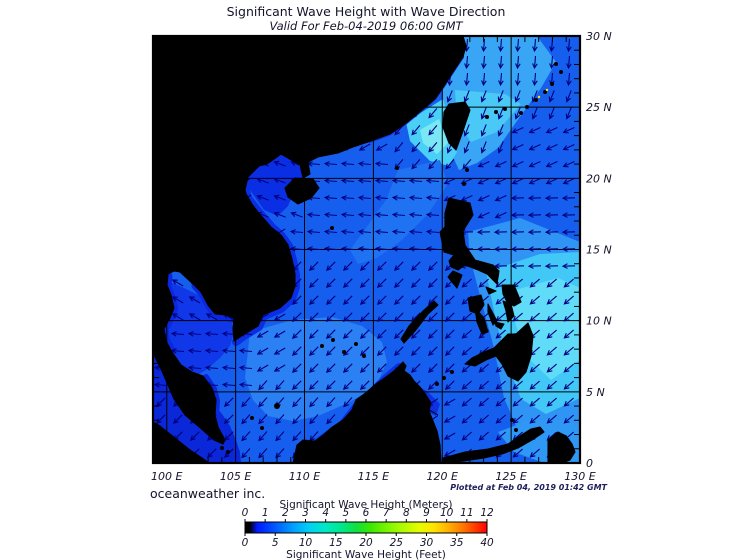  I want to click on latitude-label: 0, so click(589, 463).